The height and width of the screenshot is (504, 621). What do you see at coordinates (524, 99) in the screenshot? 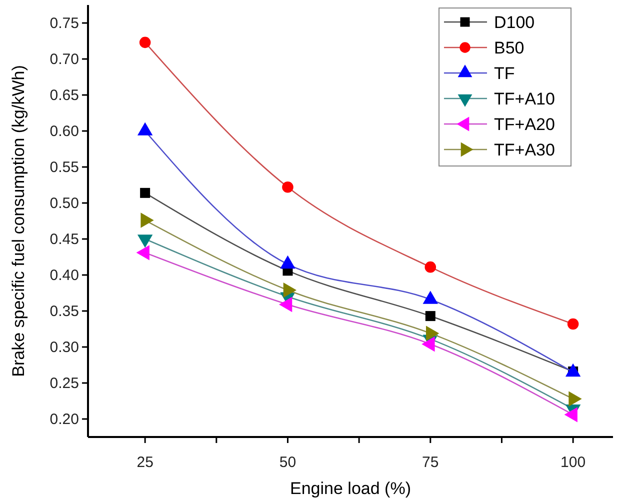
I see `legend-label: TF+A10` at bounding box center [524, 99].